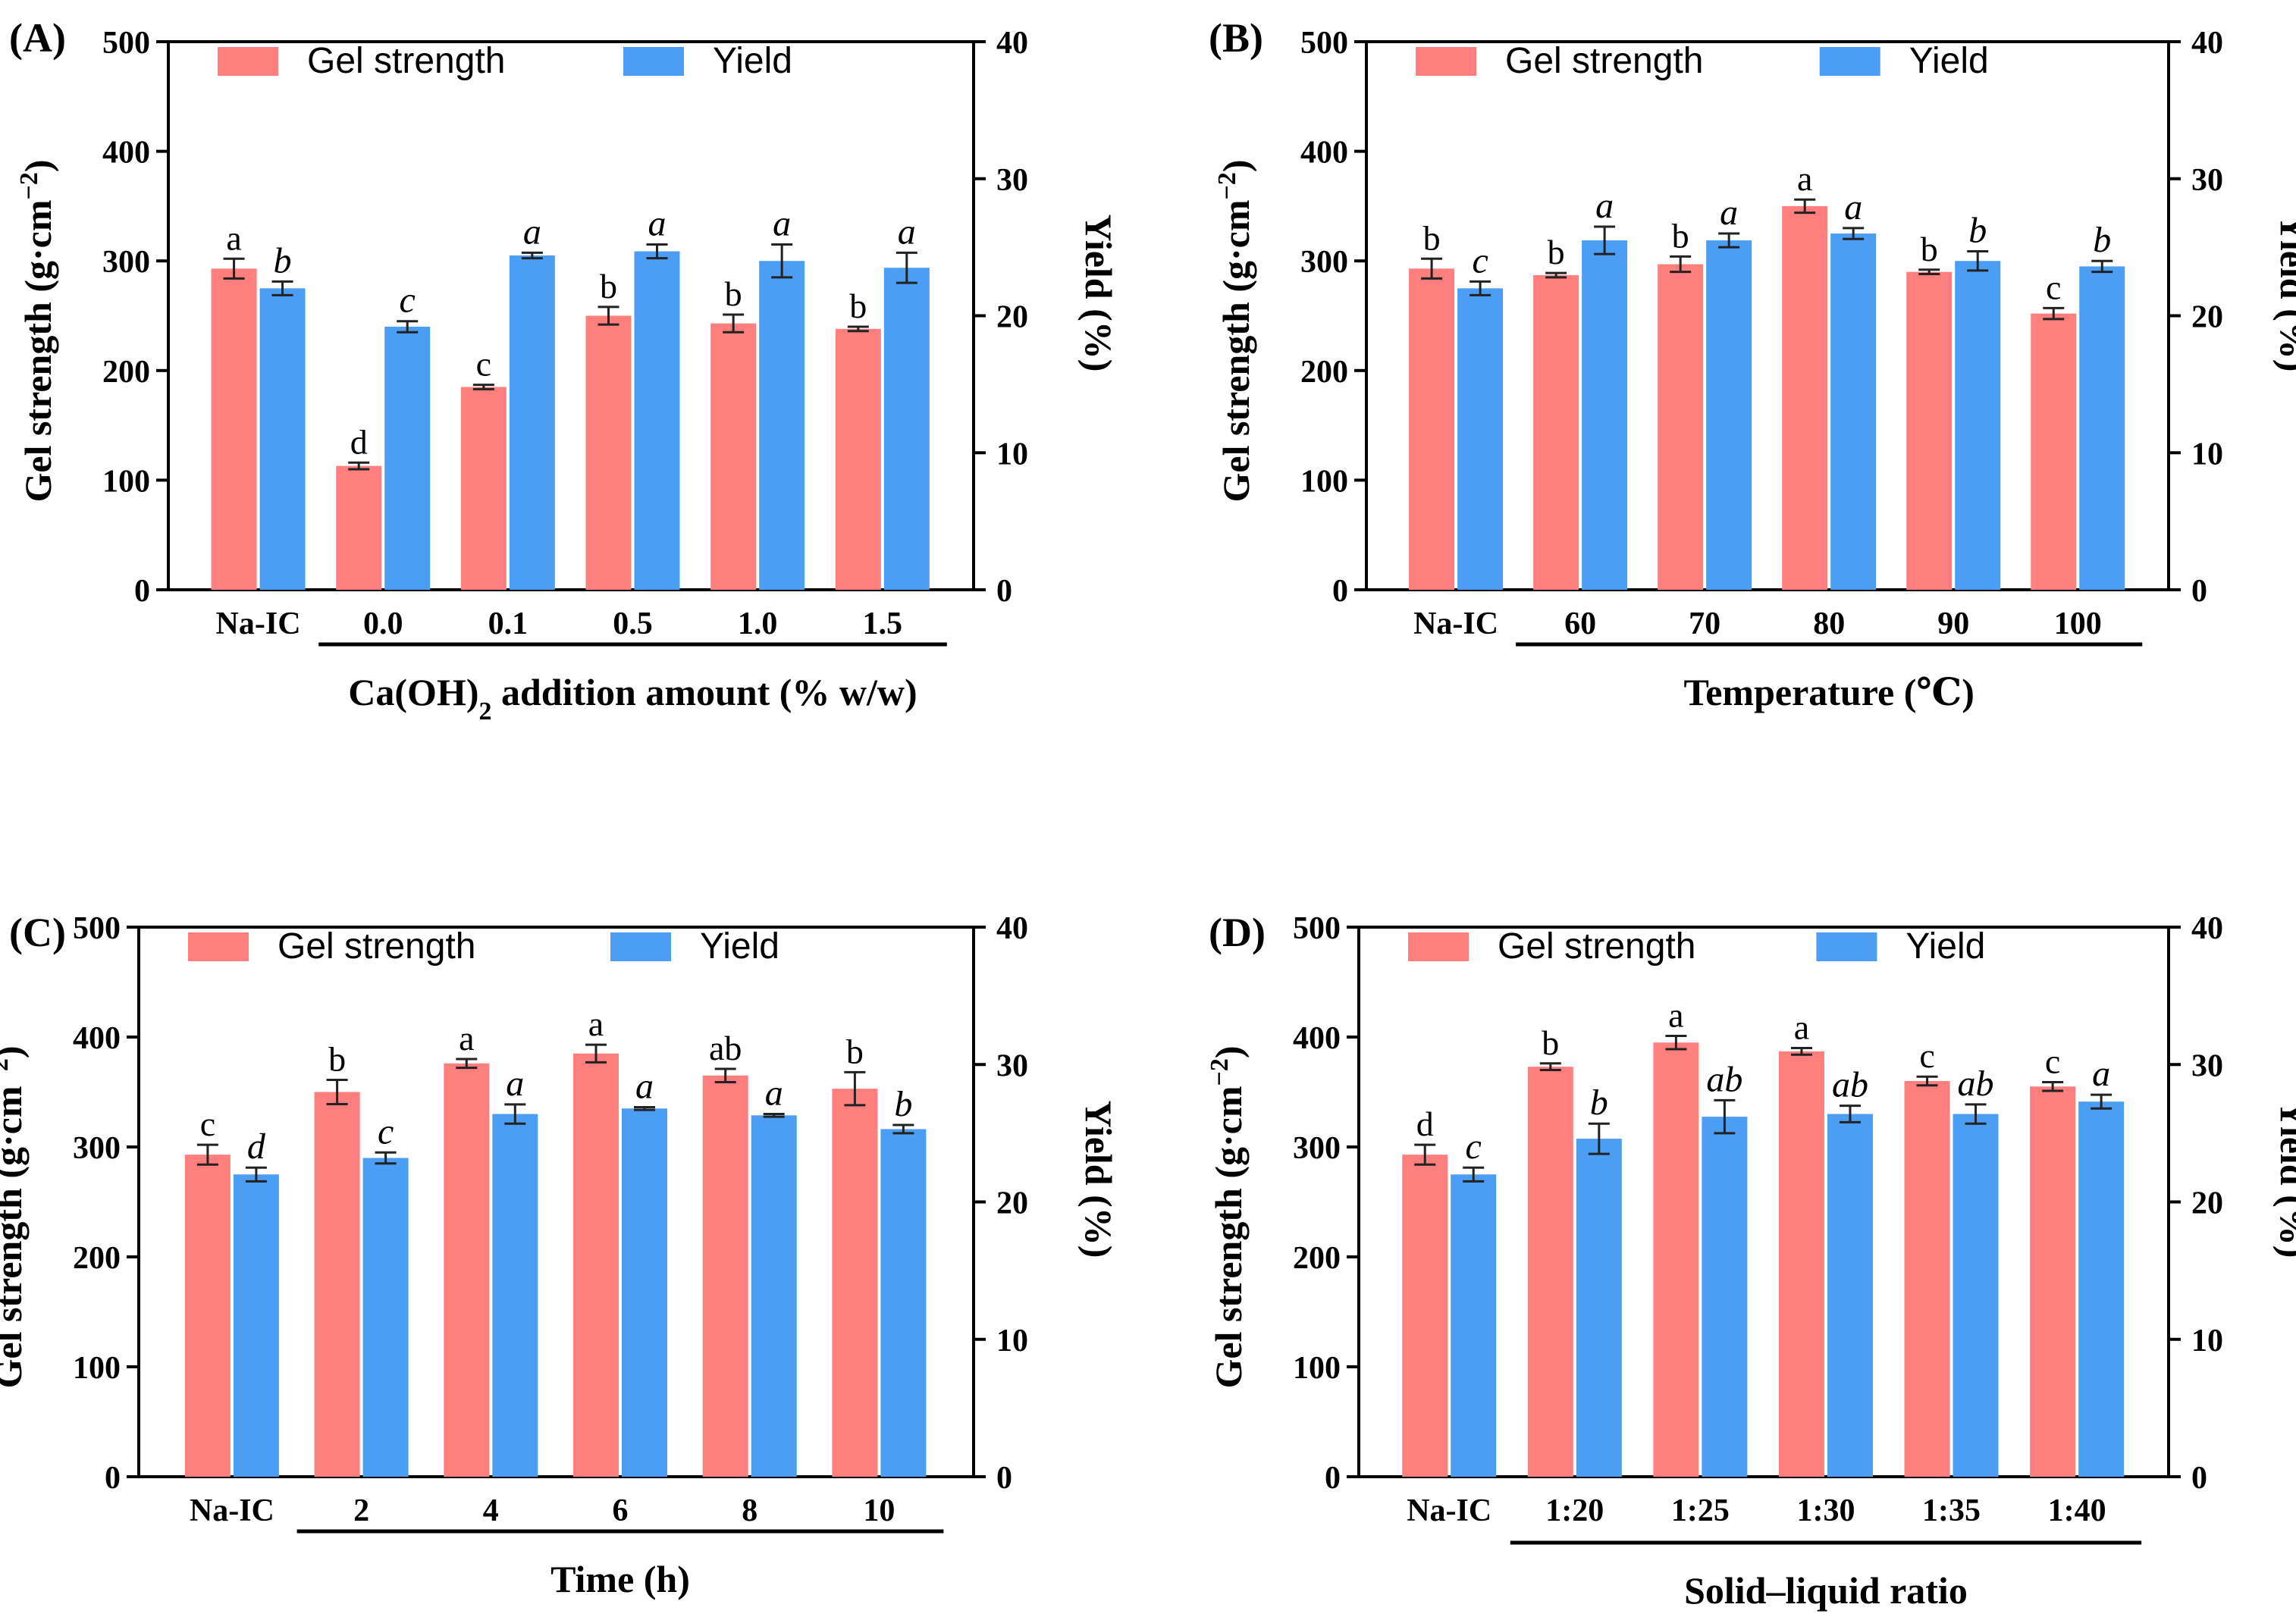  I want to click on x-tick-label: 1:35, so click(1951, 1510).